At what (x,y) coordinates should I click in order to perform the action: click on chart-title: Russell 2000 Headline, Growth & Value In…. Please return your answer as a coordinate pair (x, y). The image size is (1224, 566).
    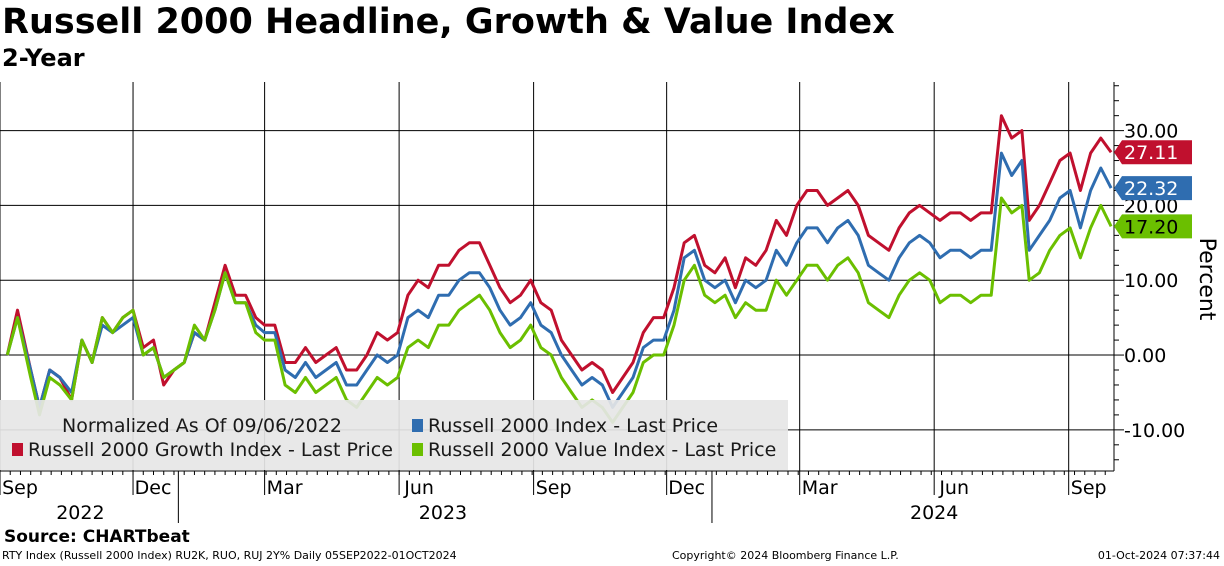
    Looking at the image, I should click on (448, 22).